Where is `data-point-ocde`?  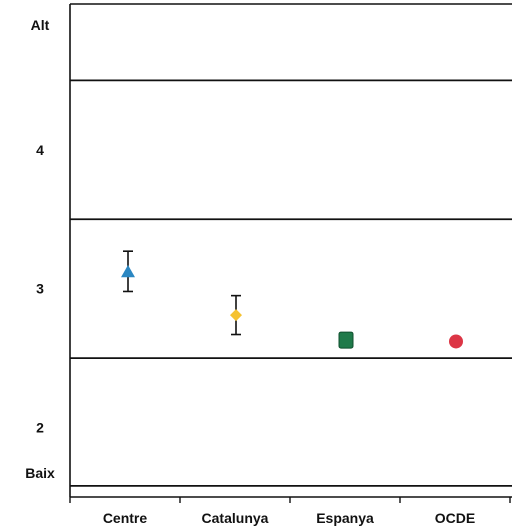
data-point-ocde is located at coordinates (456, 341).